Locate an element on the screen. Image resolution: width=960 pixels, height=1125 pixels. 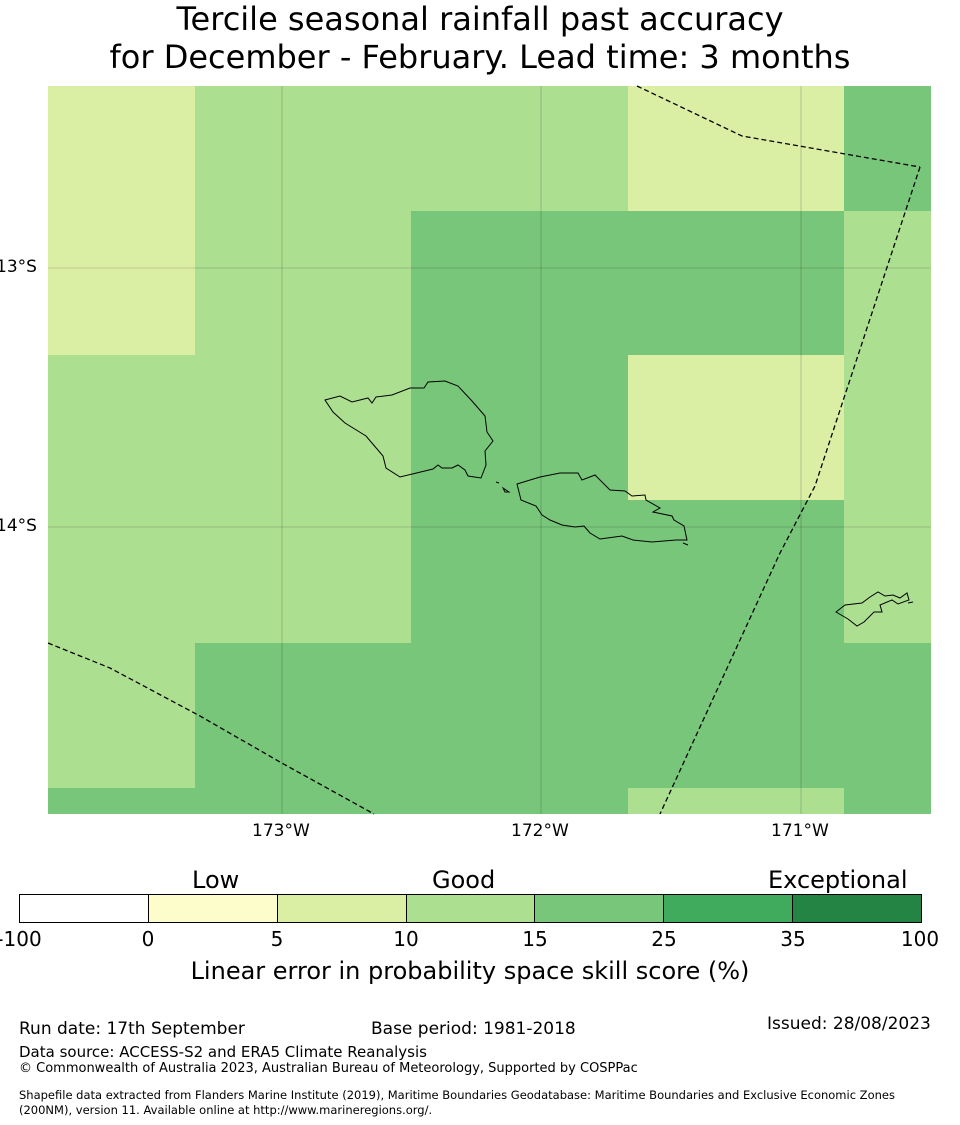
lat-label-14s: 14°S is located at coordinates (18, 526).